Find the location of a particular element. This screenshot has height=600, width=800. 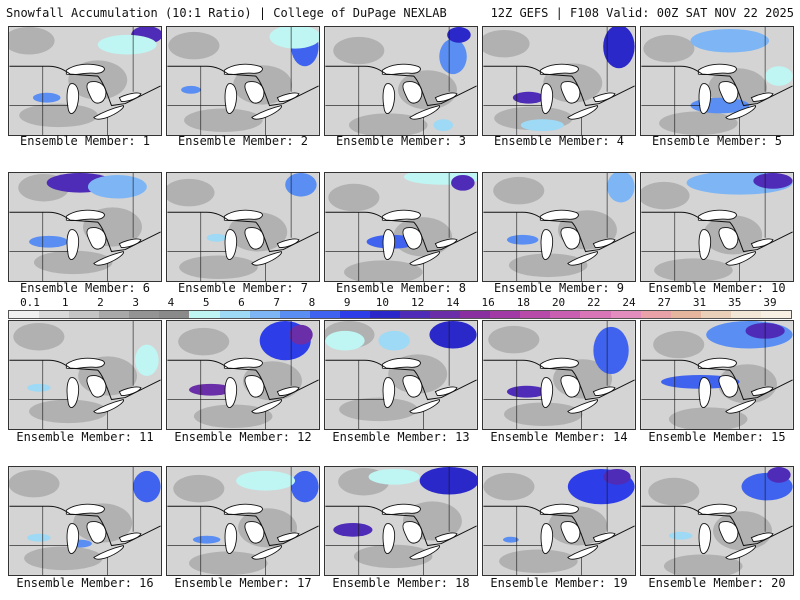

colorbar-label: 14 is located at coordinates (453, 302).